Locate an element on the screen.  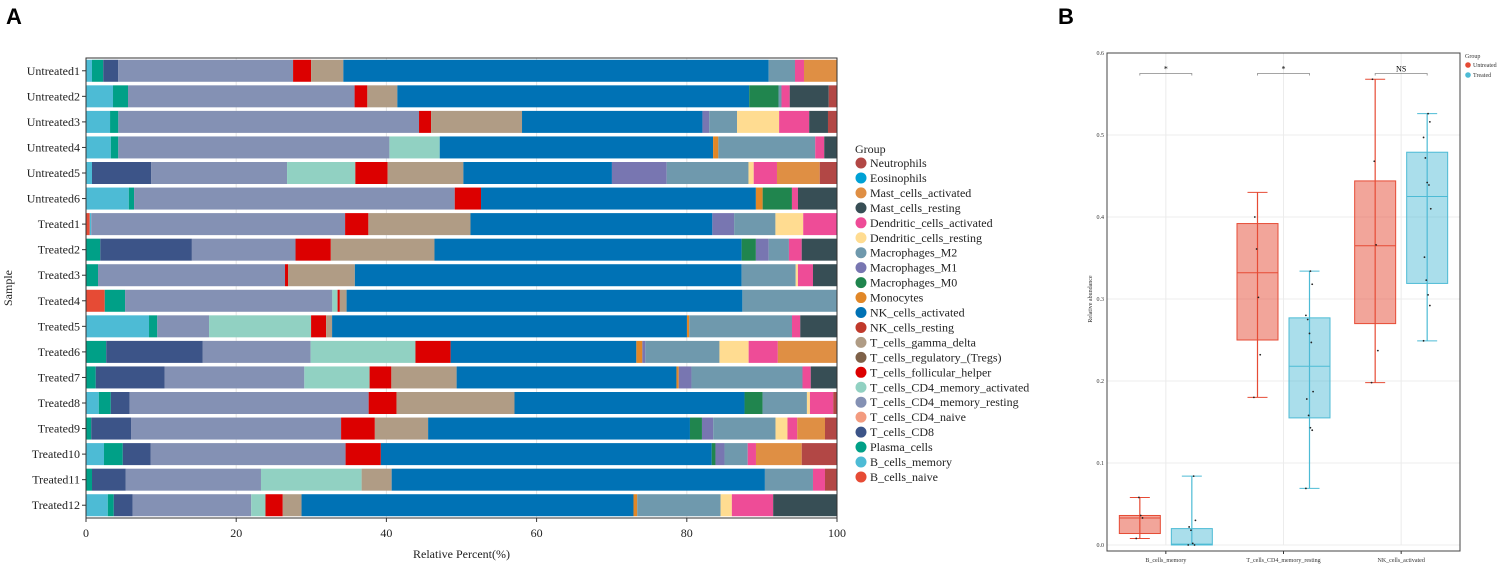
y-tick-label: 0.6 is located at coordinates (1101, 54).